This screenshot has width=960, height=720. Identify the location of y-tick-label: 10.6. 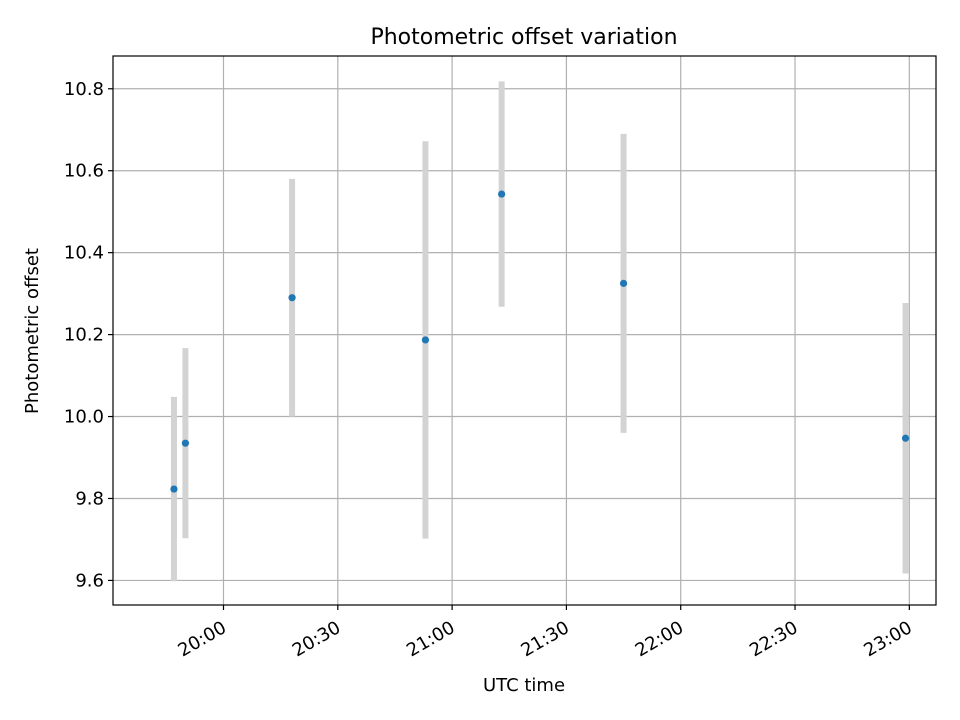
(84, 171).